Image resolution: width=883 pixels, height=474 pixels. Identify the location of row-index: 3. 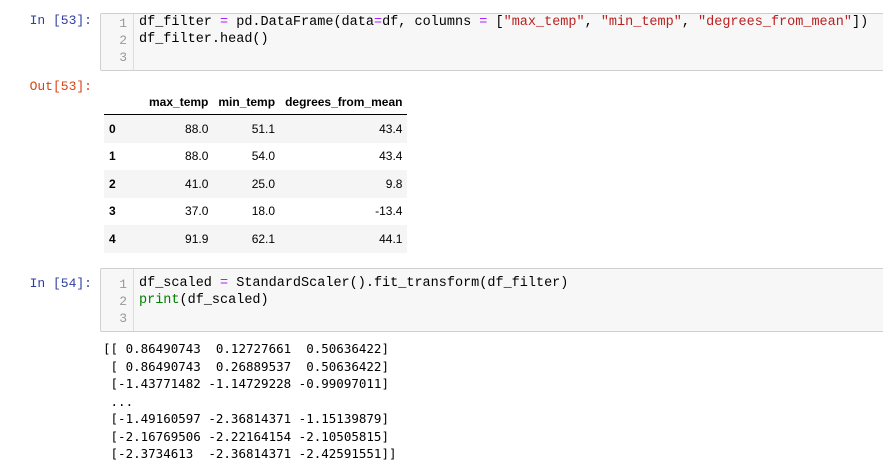
(112, 211).